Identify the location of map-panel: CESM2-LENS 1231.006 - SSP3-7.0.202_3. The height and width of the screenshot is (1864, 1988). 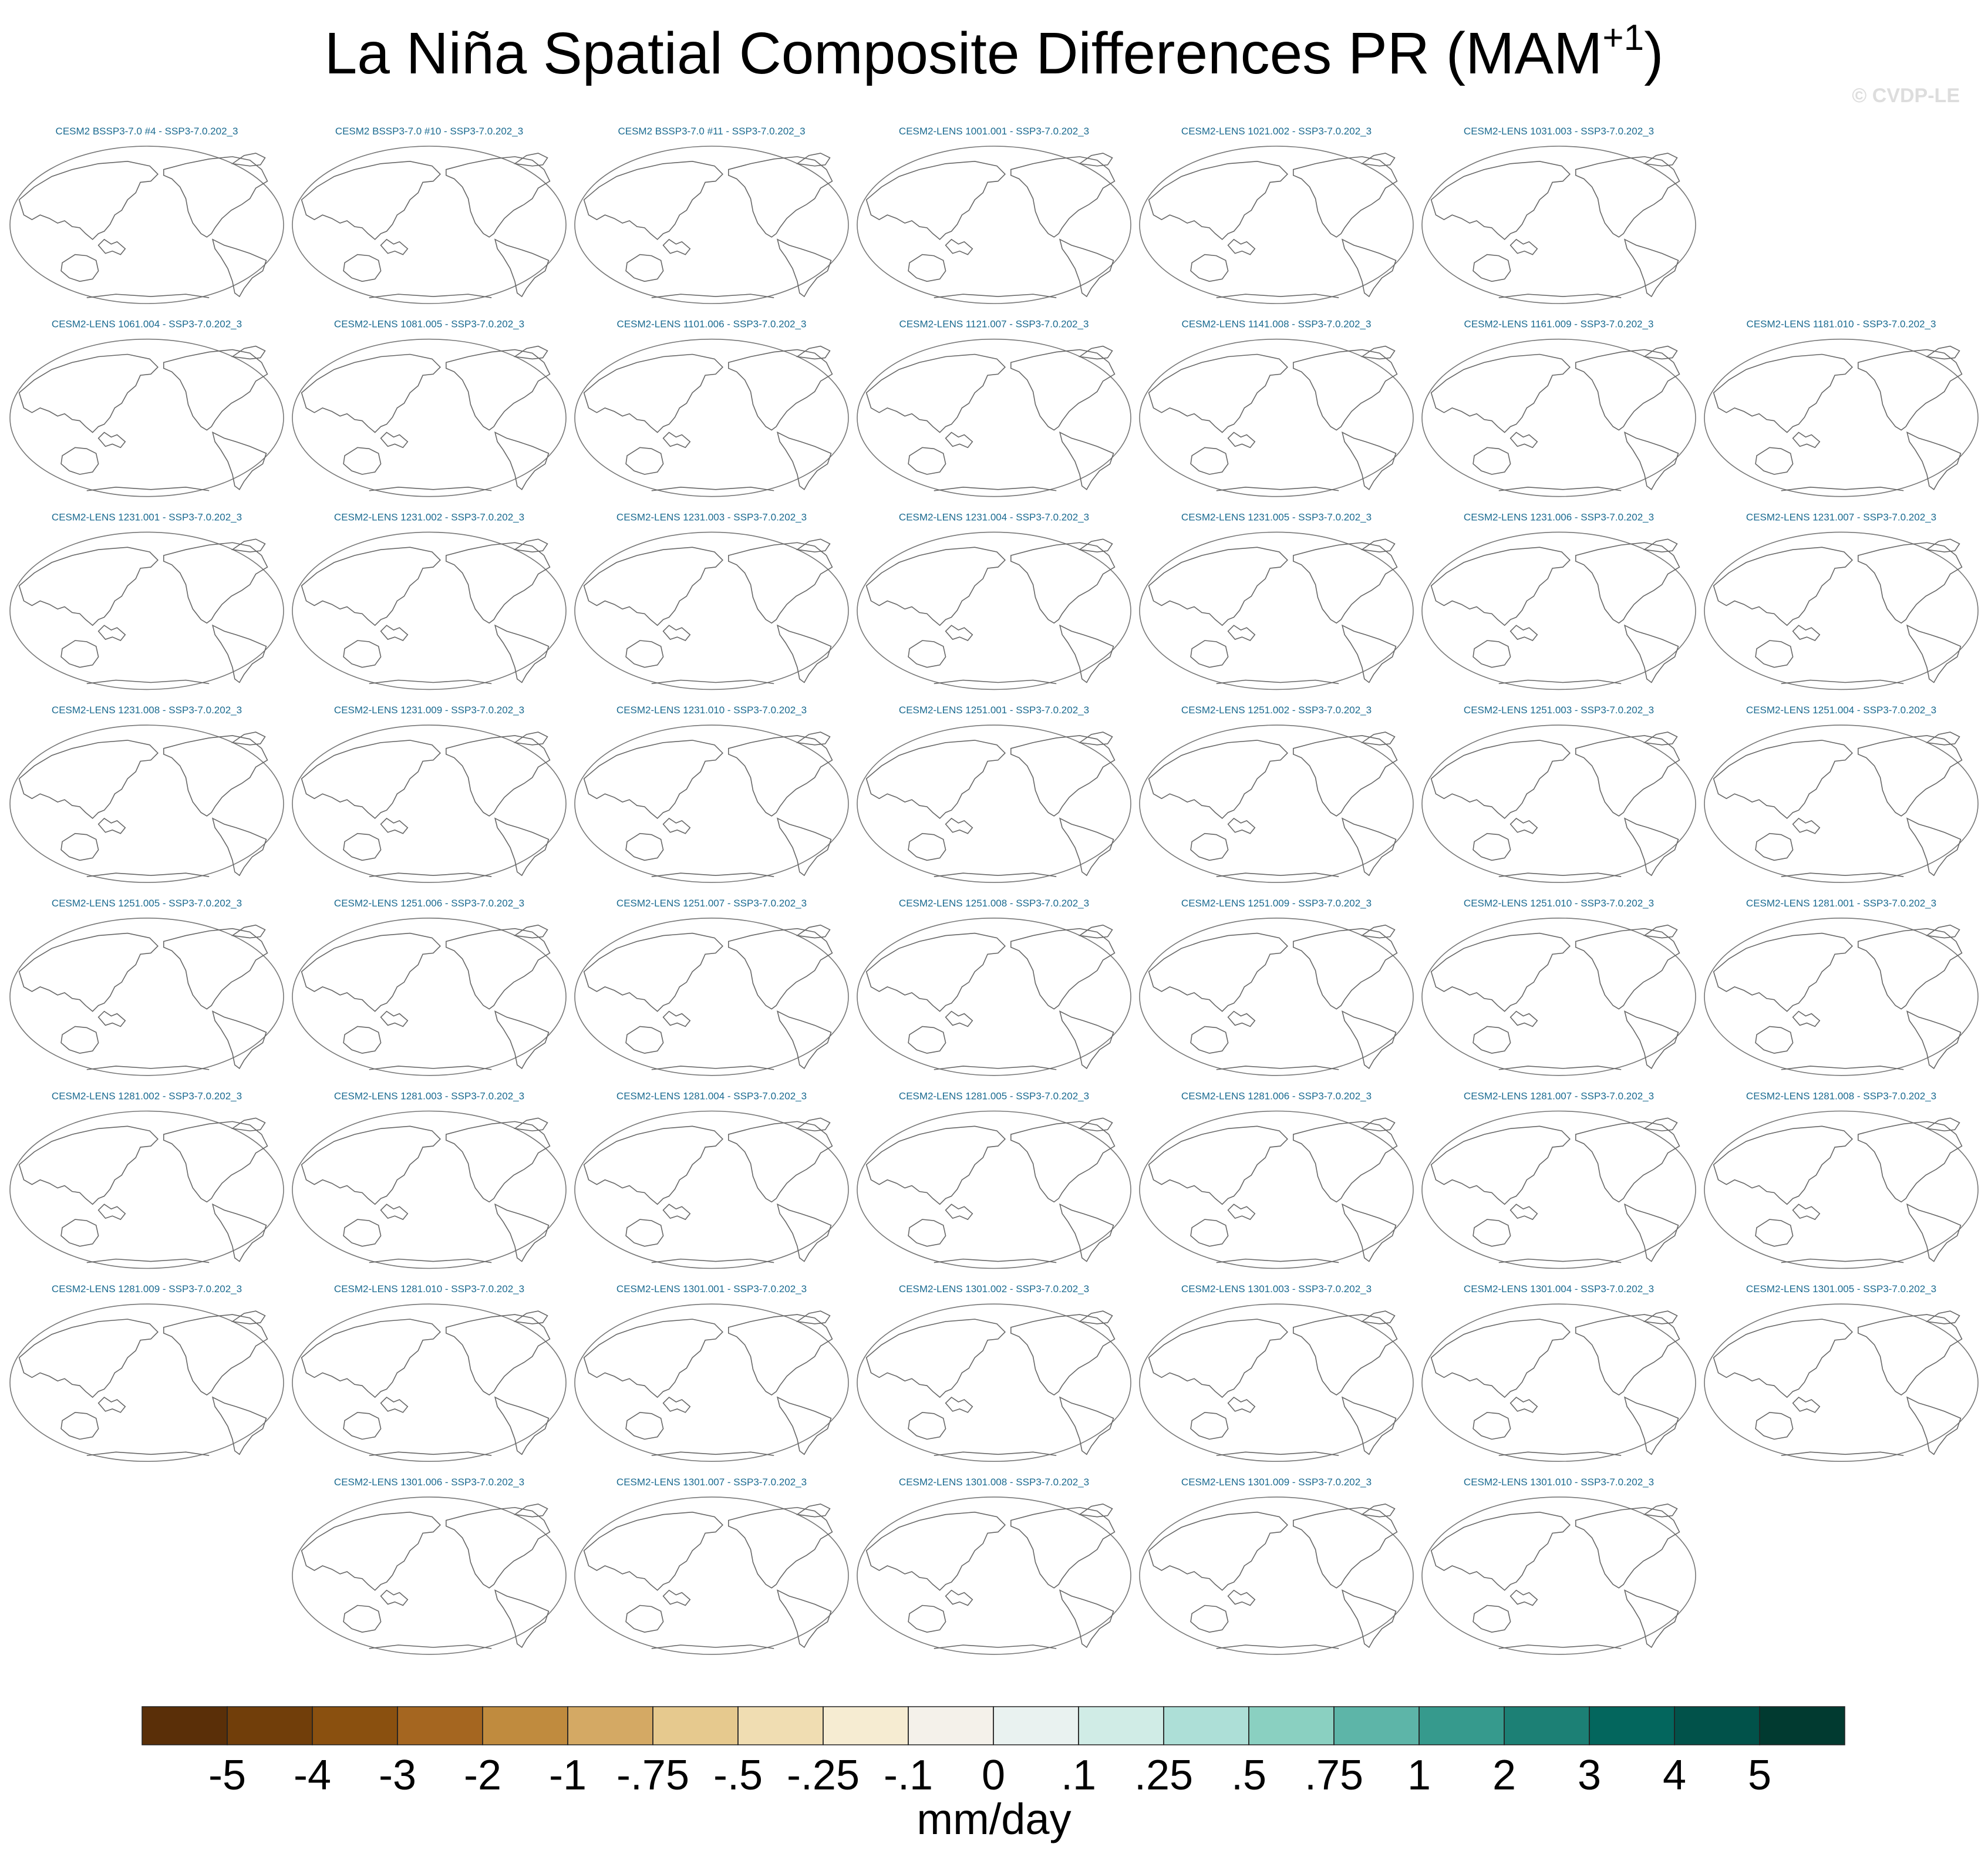
(1559, 601).